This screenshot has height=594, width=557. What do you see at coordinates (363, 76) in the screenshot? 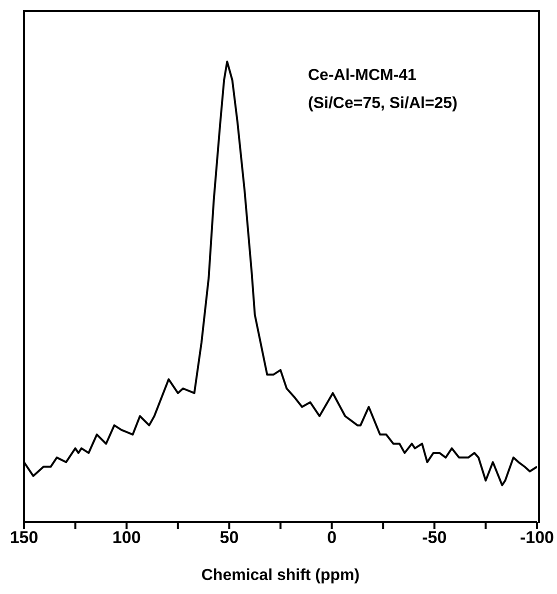
I see `annotation: Ce-Al-MCM-41` at bounding box center [363, 76].